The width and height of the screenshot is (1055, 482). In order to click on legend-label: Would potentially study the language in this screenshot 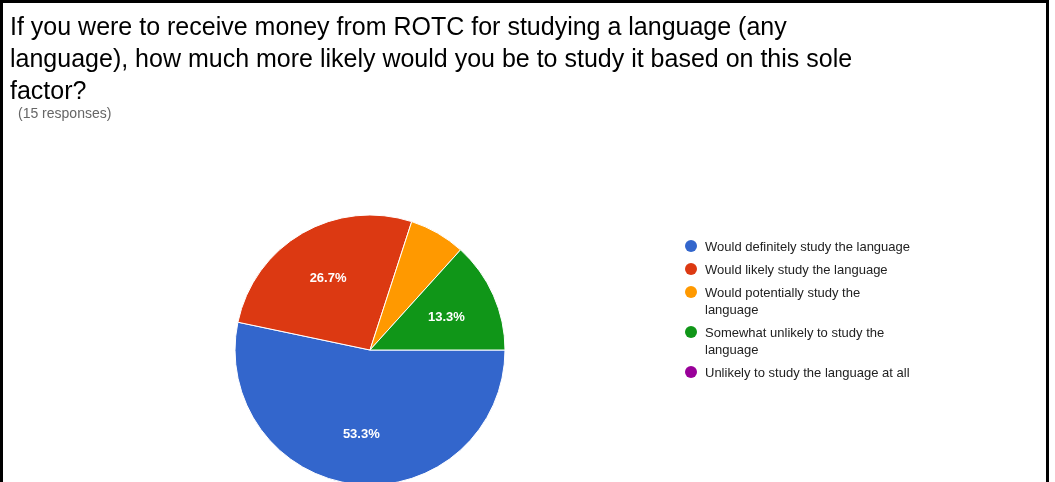, I will do `click(783, 301)`.